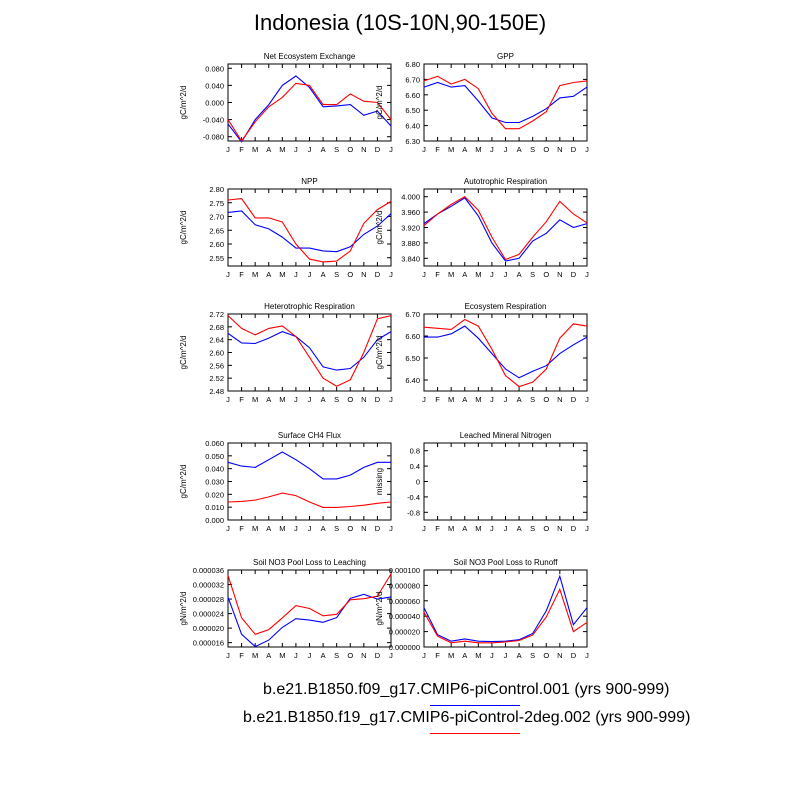 The image size is (800, 800). I want to click on y-tick-label: 0.050, so click(214, 456).